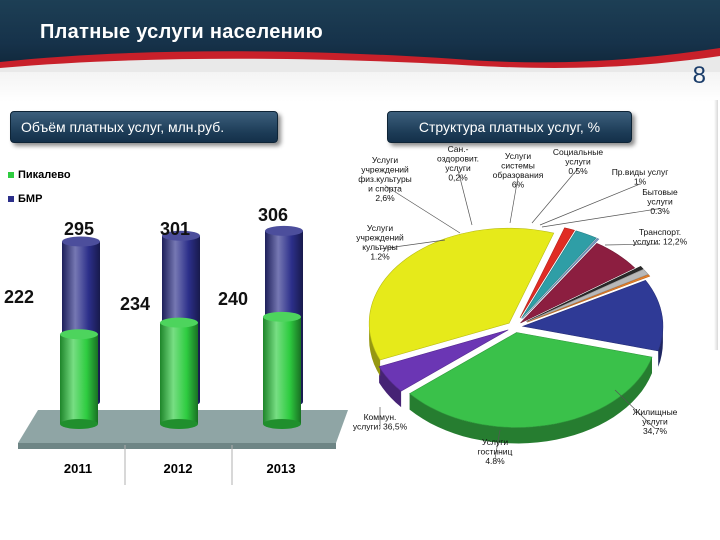 This screenshot has width=720, height=540. I want to click on data-label-Пикалево-2013: 240, so click(233, 299).